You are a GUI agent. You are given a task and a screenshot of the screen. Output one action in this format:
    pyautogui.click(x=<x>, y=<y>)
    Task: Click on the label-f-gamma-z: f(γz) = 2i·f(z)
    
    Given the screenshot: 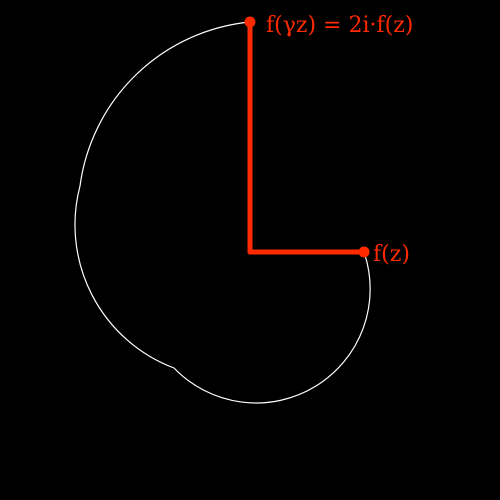 What is the action you would take?
    pyautogui.click(x=339, y=25)
    